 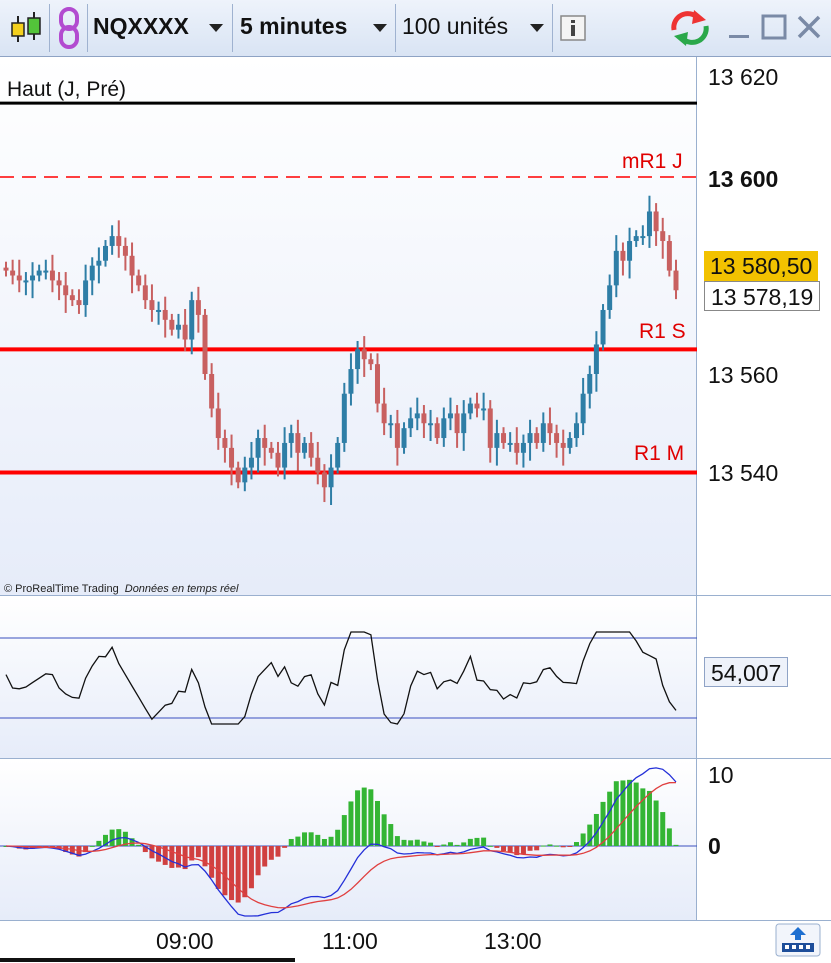 What do you see at coordinates (739, 28) in the screenshot?
I see `minimize-icon` at bounding box center [739, 28].